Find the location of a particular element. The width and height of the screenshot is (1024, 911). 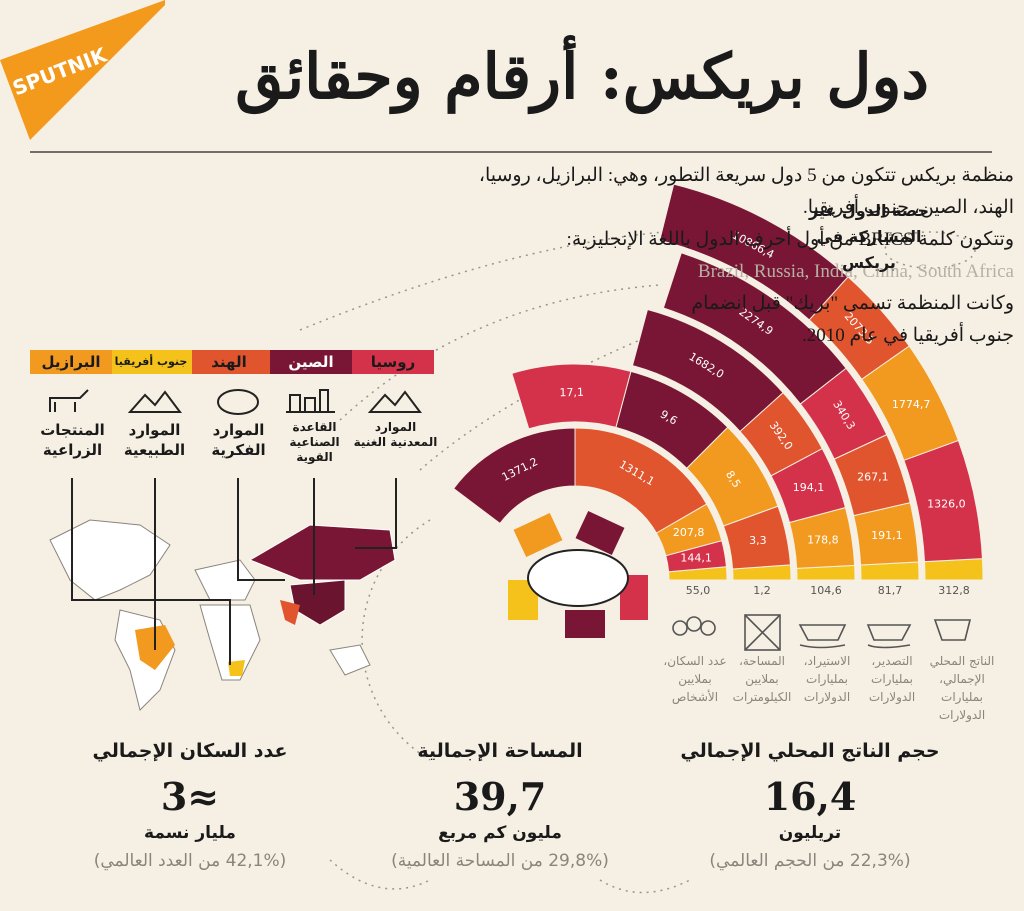

total-share: (29,8% من المساحة العالمية) is located at coordinates (500, 861).